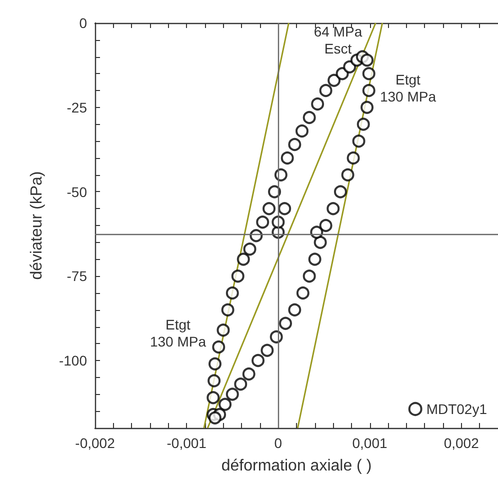 This screenshot has width=498, height=483. I want to click on y-tick-label: -50, so click(77, 192).